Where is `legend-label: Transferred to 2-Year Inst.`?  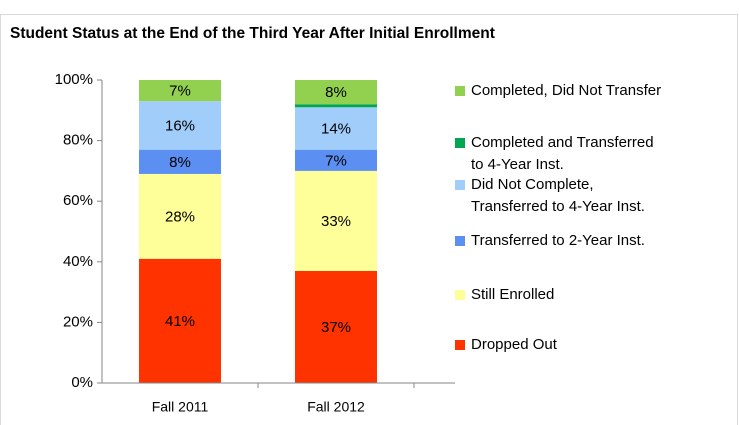 legend-label: Transferred to 2-Year Inst. is located at coordinates (558, 240).